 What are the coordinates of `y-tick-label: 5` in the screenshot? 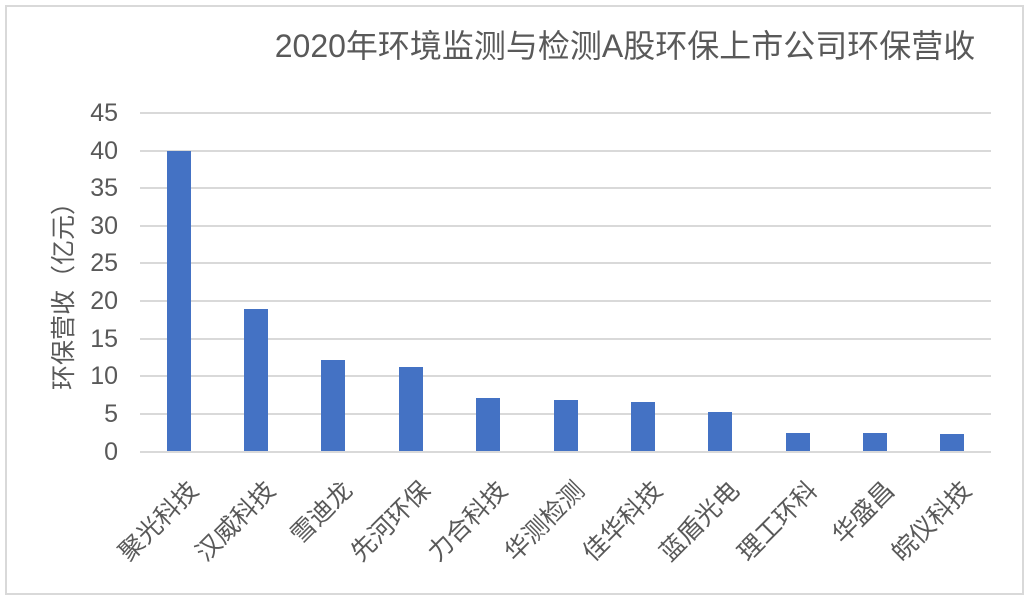 It's located at (111, 413).